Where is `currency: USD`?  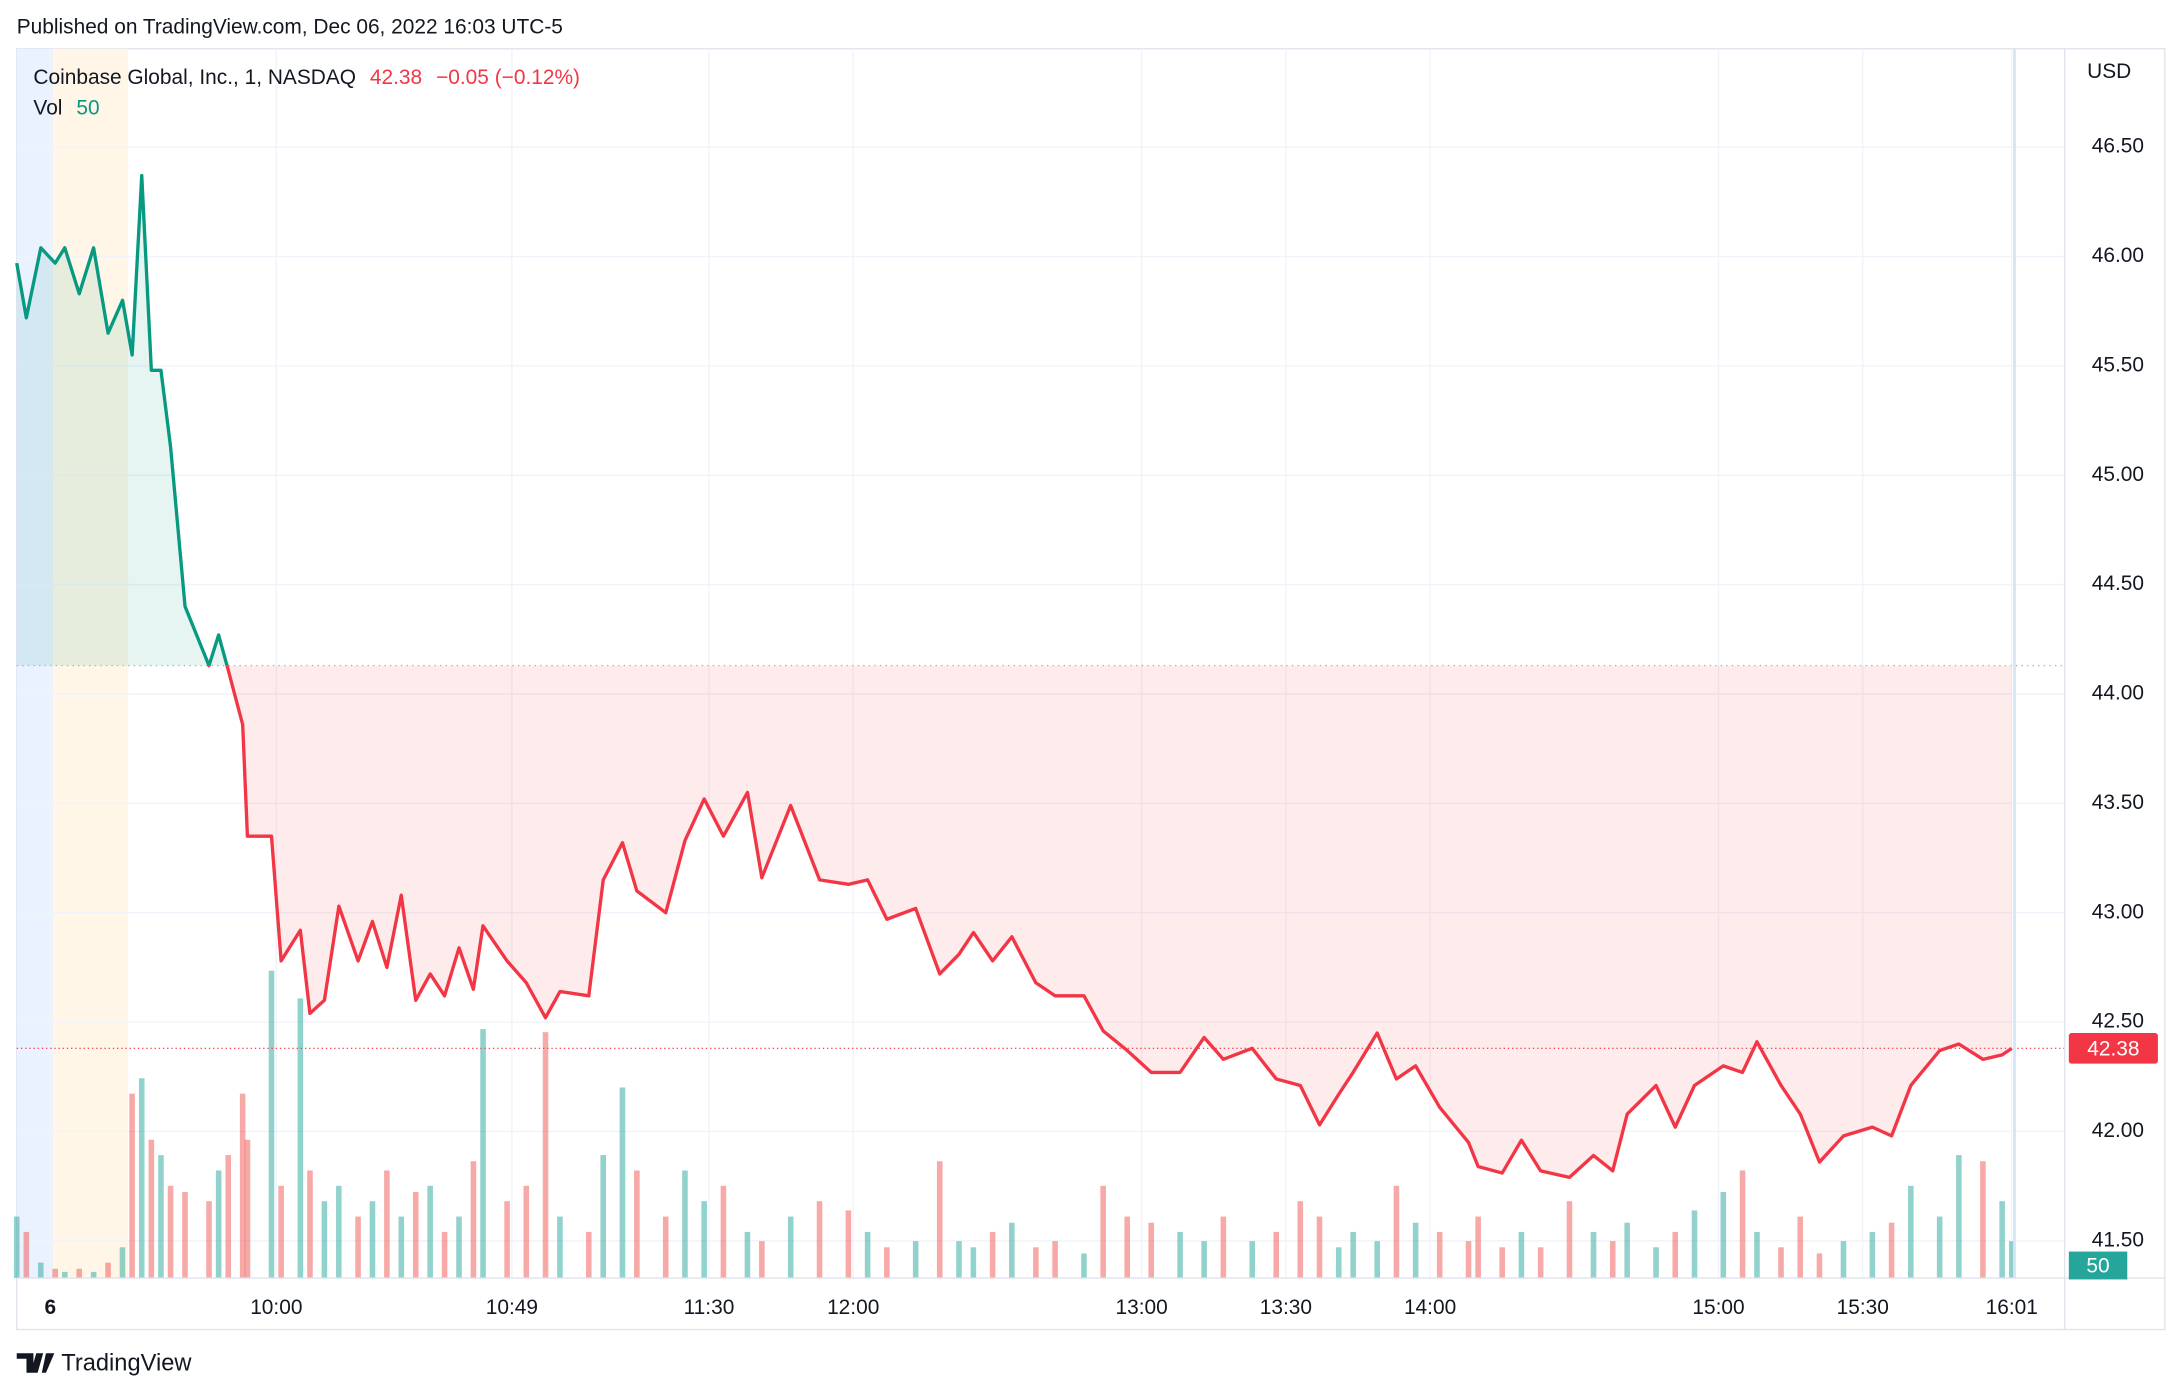
currency: USD is located at coordinates (2109, 71).